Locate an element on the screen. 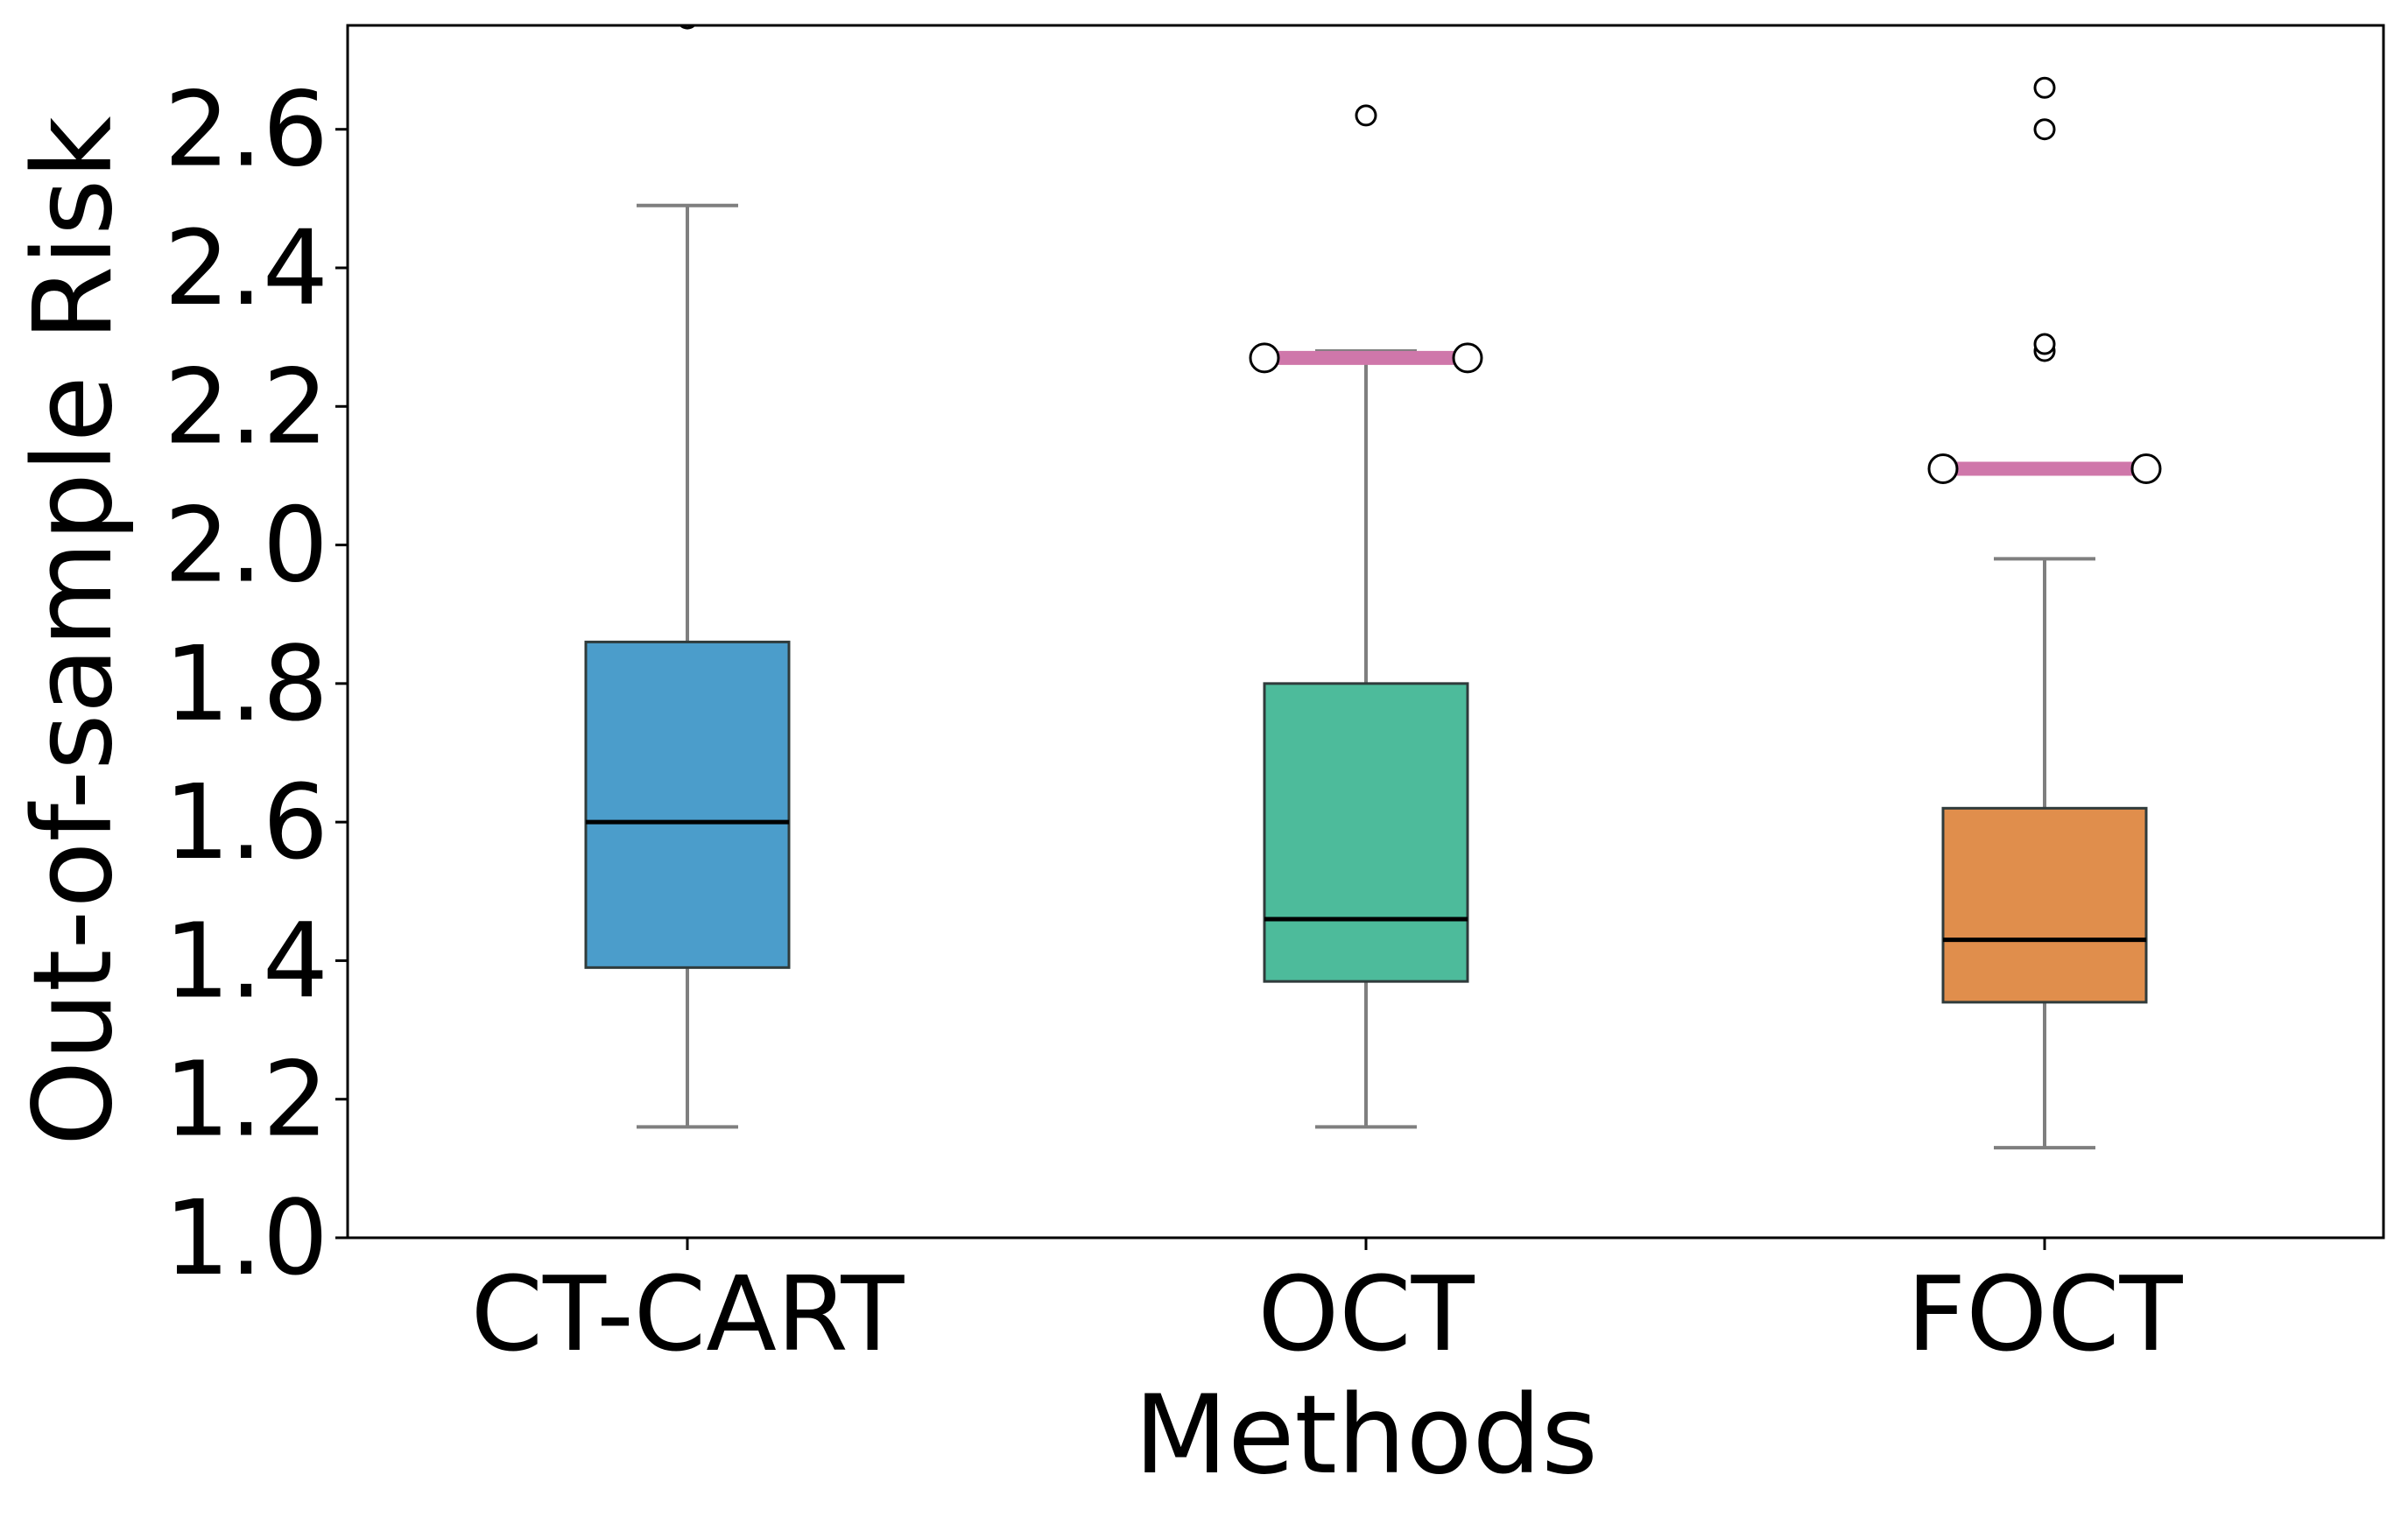 Image resolution: width=2408 pixels, height=1517 pixels. x-axis: CT-CART OCT FOCT is located at coordinates (1327, 1306).